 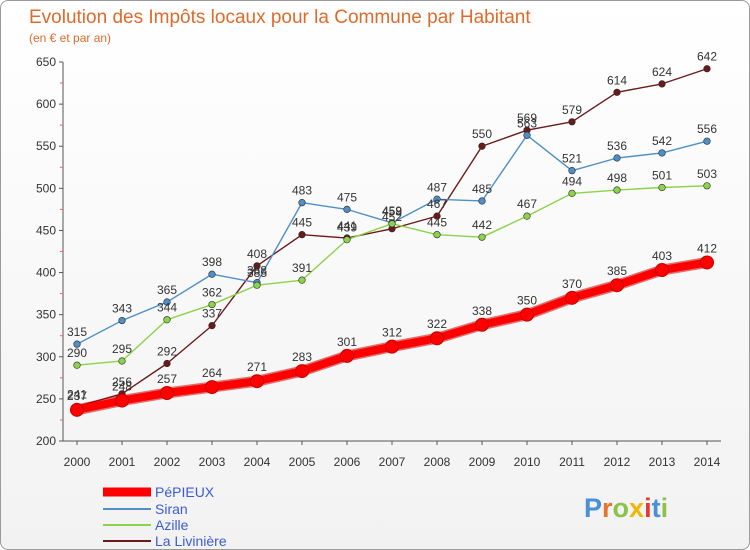 I want to click on data-label-la-liviniere: 445, so click(x=302, y=223).